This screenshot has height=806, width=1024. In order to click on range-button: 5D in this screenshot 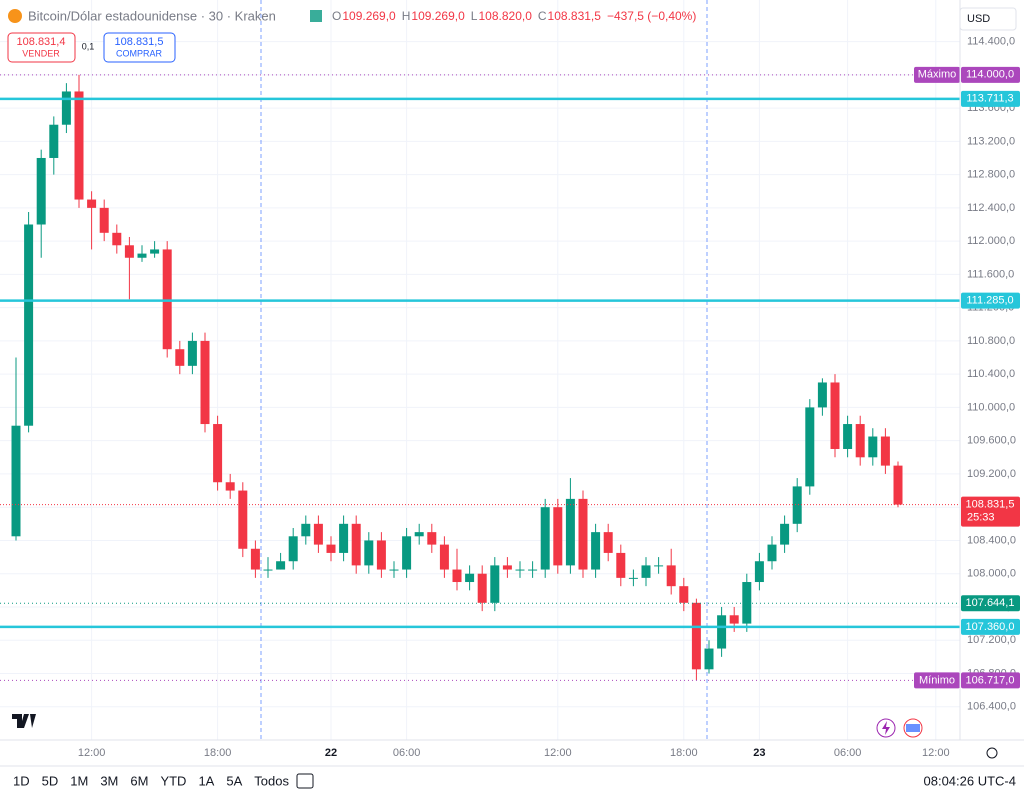, I will do `click(50, 780)`.